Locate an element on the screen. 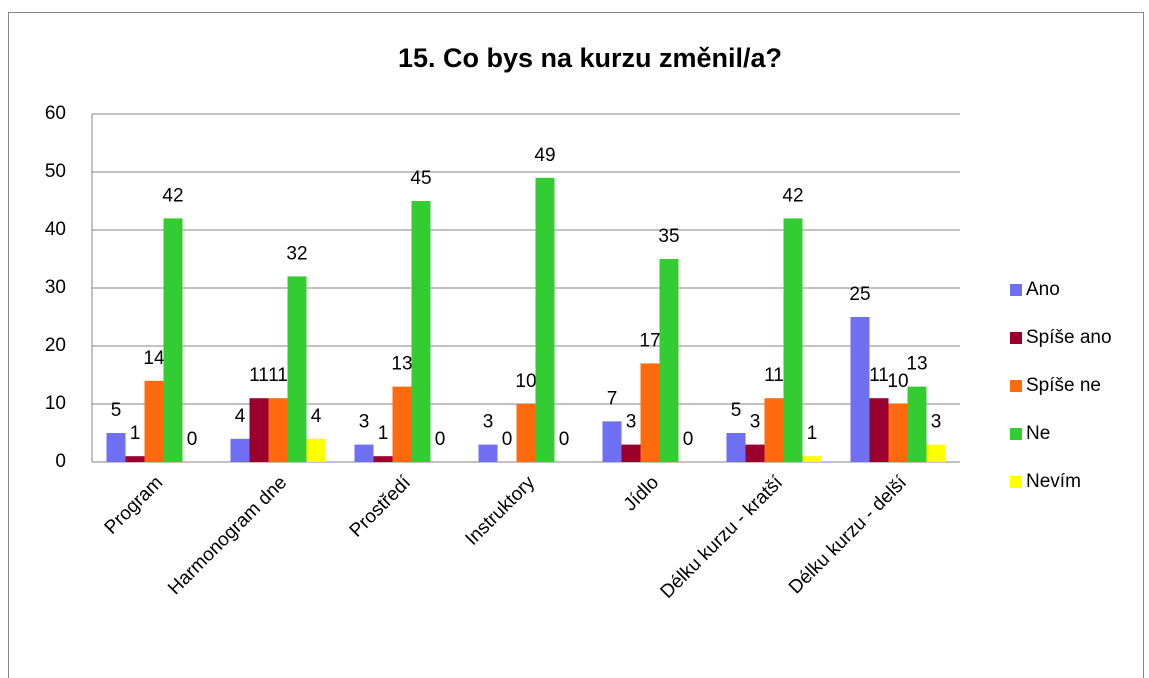 This screenshot has height=678, width=1149. data-label: 17 is located at coordinates (649, 340).